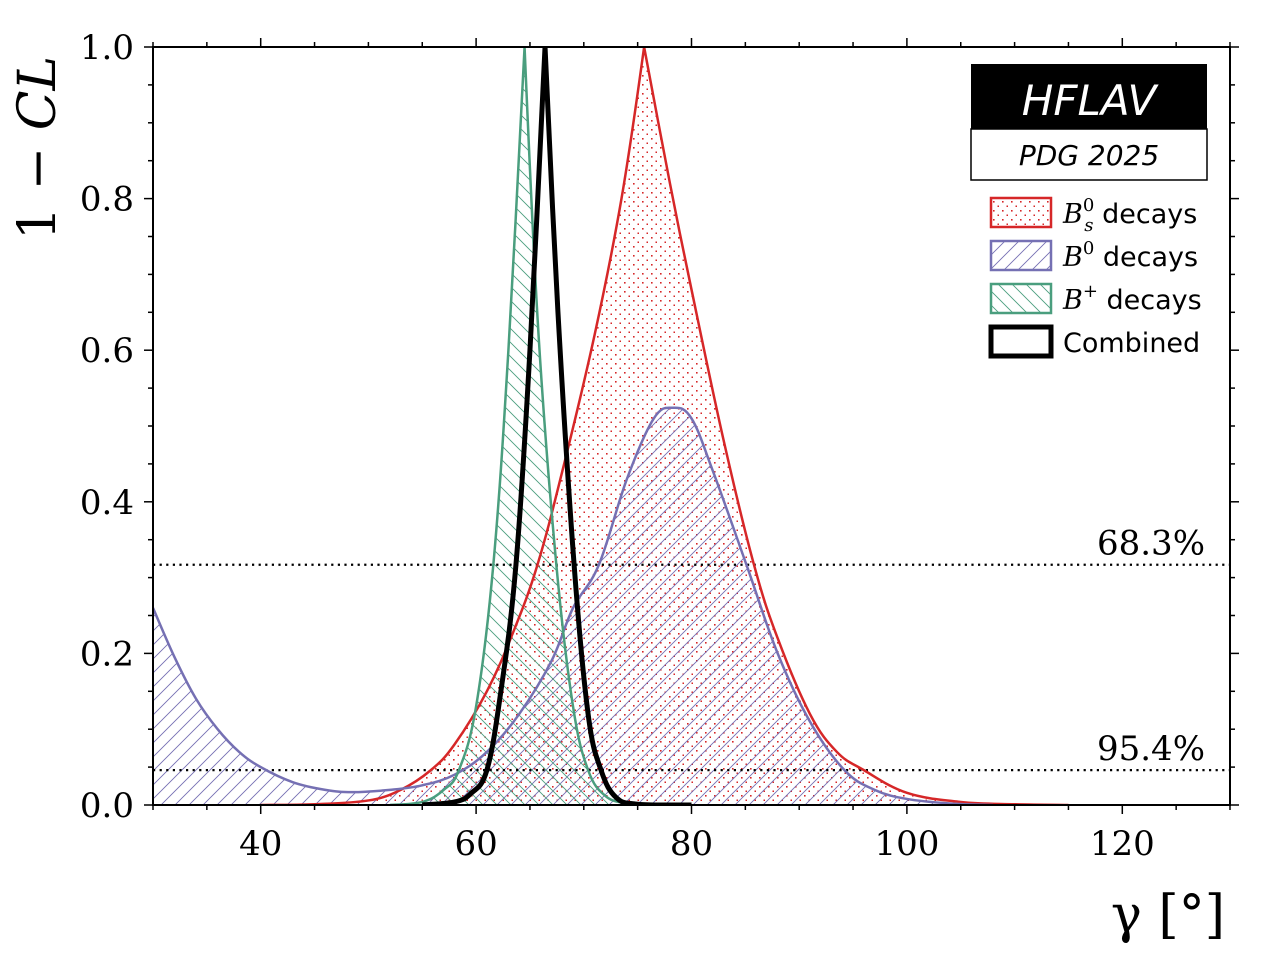 This screenshot has width=1280, height=960. I want to click on legend-entry: B0 s decays, so click(1129, 215).